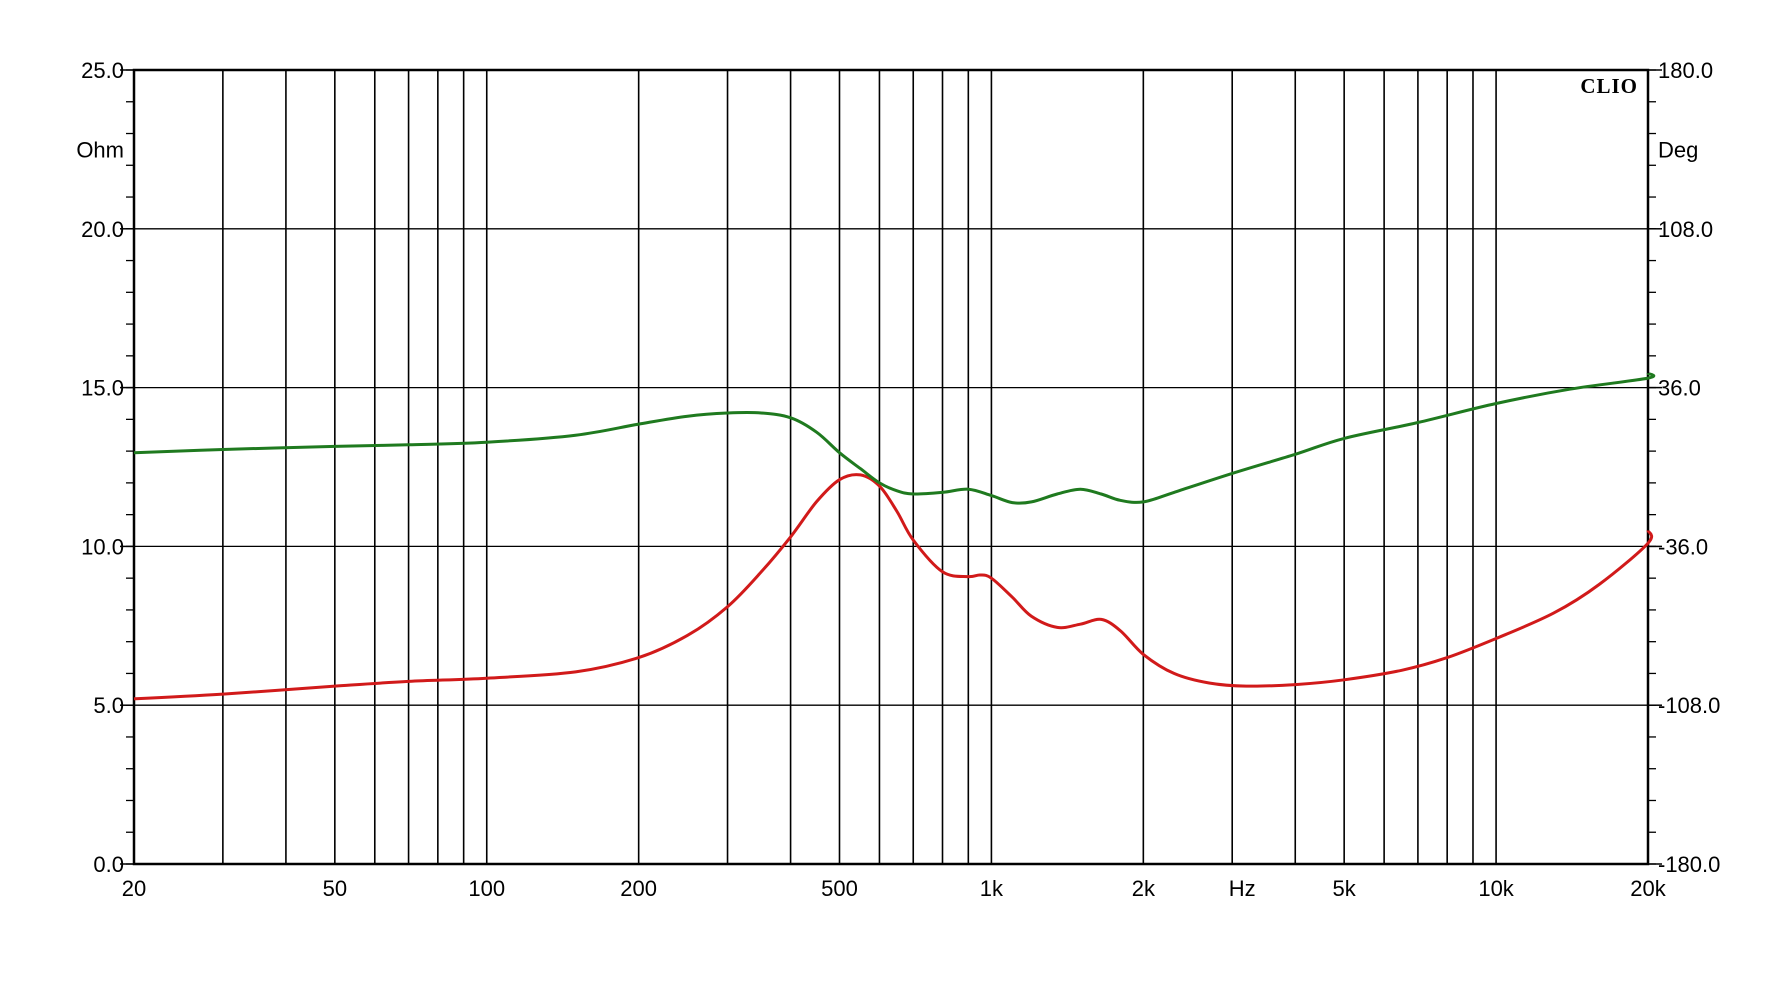 The width and height of the screenshot is (1772, 1001). What do you see at coordinates (1689, 864) in the screenshot?
I see `y-right-tick-label: -180.0` at bounding box center [1689, 864].